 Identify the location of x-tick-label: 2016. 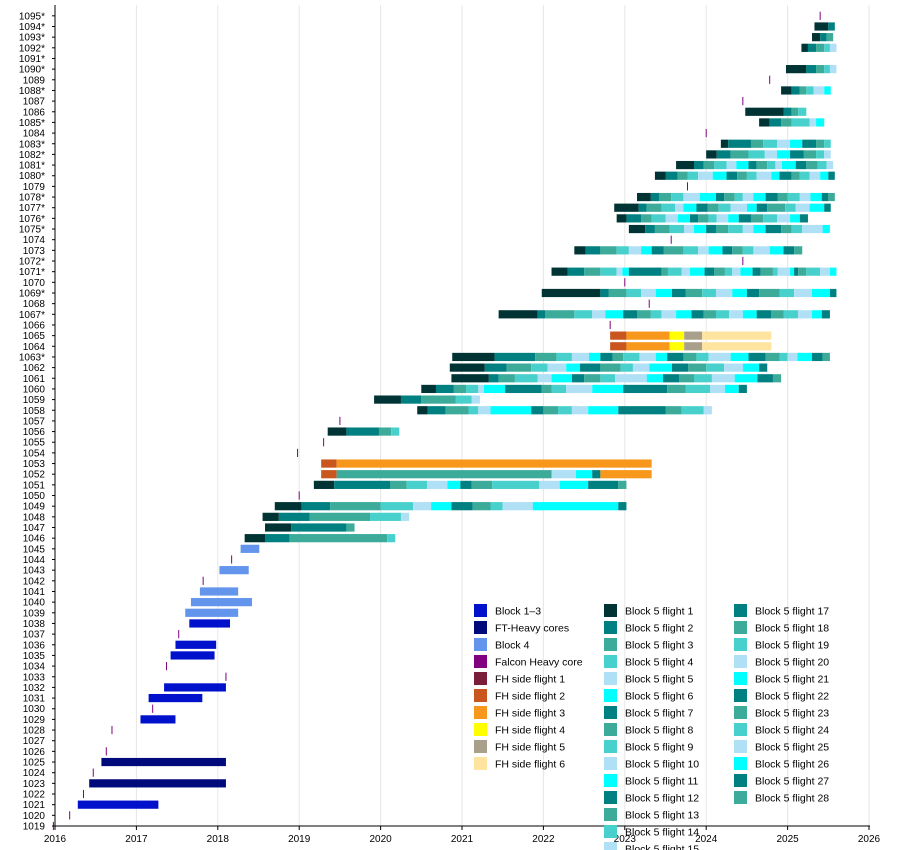
(55, 839).